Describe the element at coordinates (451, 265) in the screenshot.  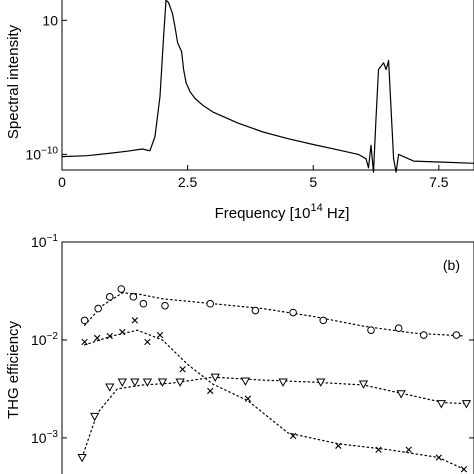
I see `panel-b-label: (b)` at that location.